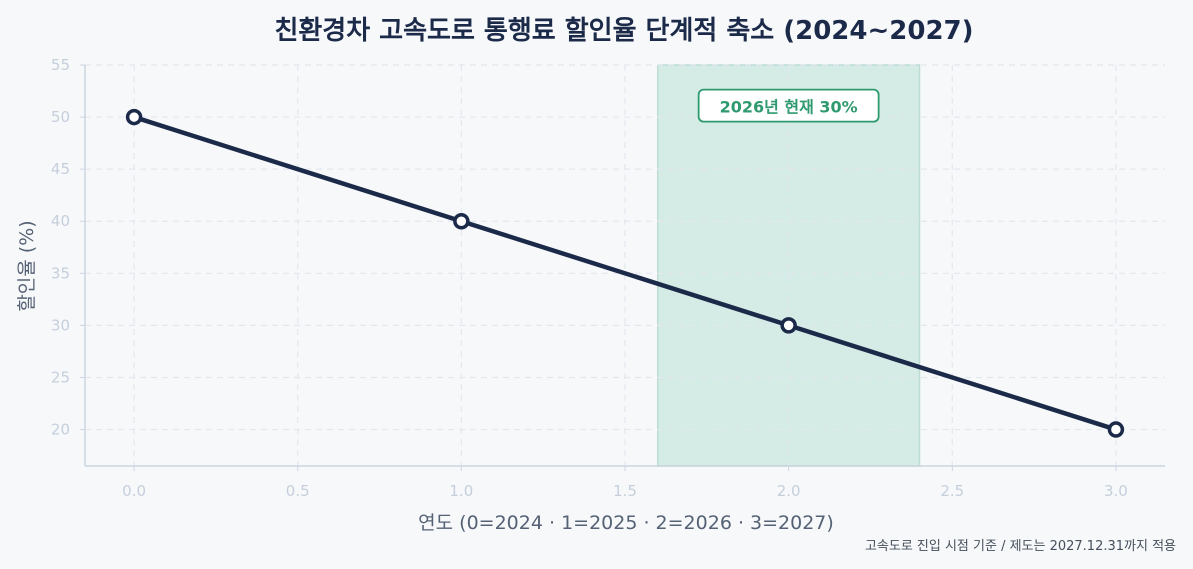  Describe the element at coordinates (60, 65) in the screenshot. I see `y-tick-label: 55` at that location.